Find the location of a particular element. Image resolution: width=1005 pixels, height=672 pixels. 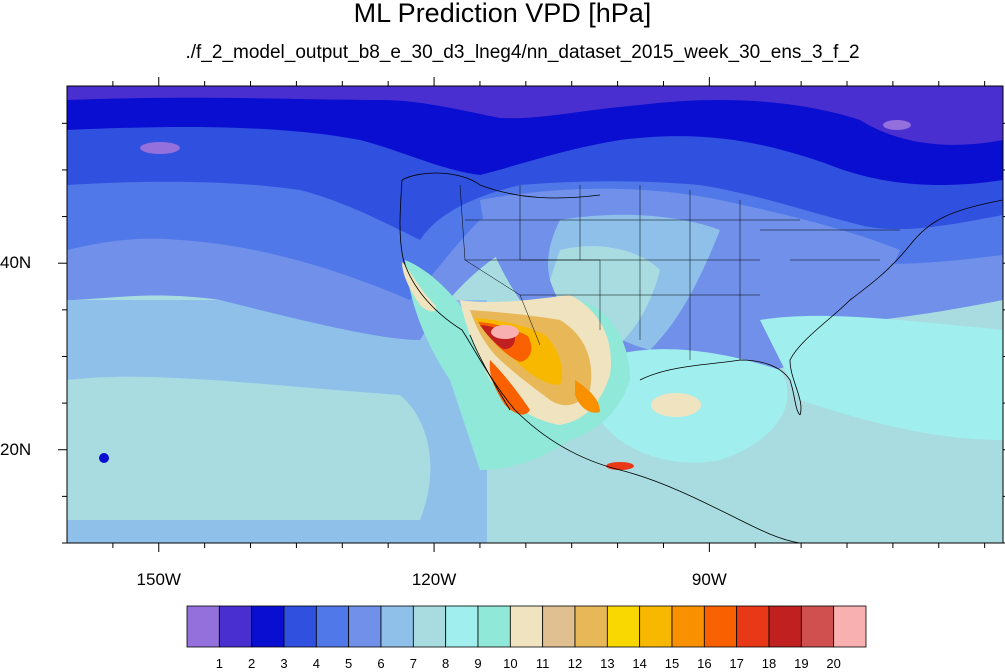

colorbar-tick-label: 16 is located at coordinates (704, 663).